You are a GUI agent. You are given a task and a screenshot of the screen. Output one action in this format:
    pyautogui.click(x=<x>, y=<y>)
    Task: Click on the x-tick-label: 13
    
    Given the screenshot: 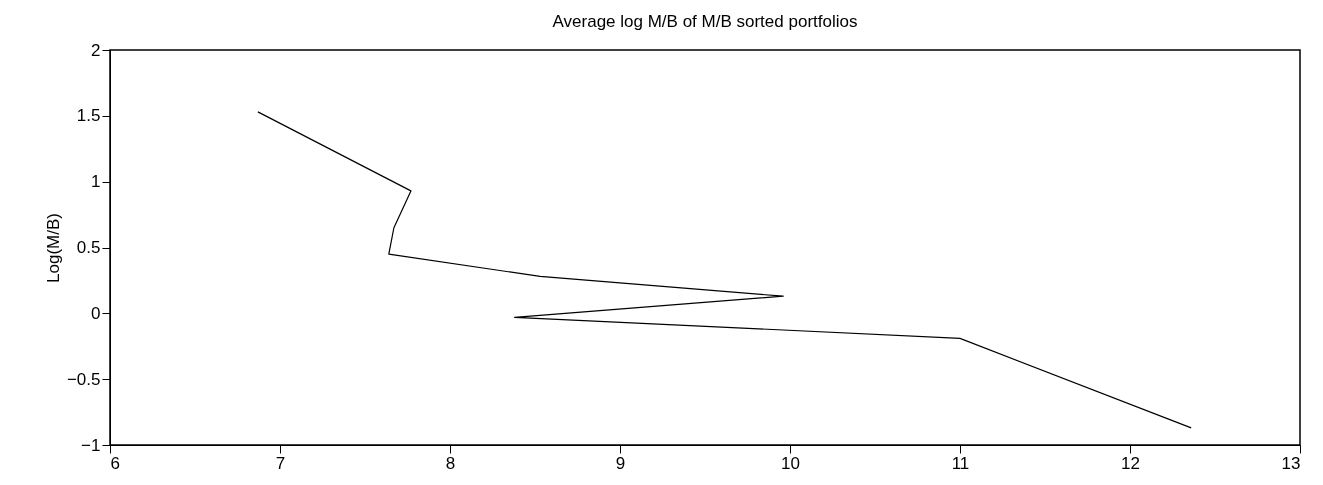 What is the action you would take?
    pyautogui.click(x=1291, y=463)
    